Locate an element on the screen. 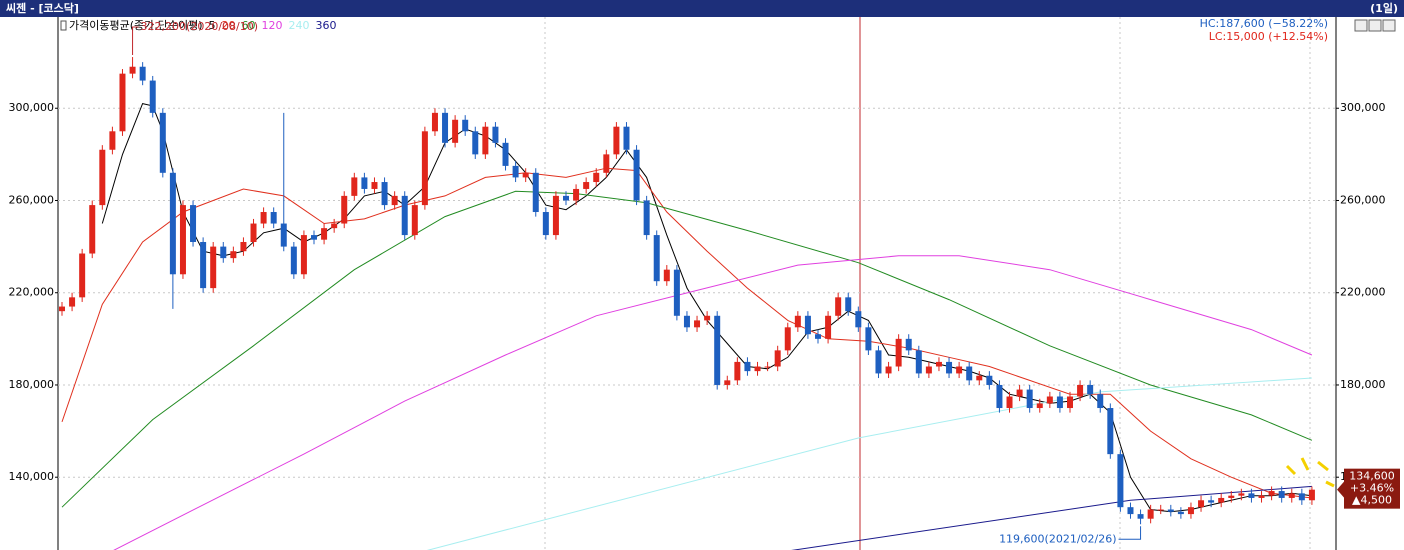  hc-label: HC:187,600 (−58.22%) is located at coordinates (1264, 23).